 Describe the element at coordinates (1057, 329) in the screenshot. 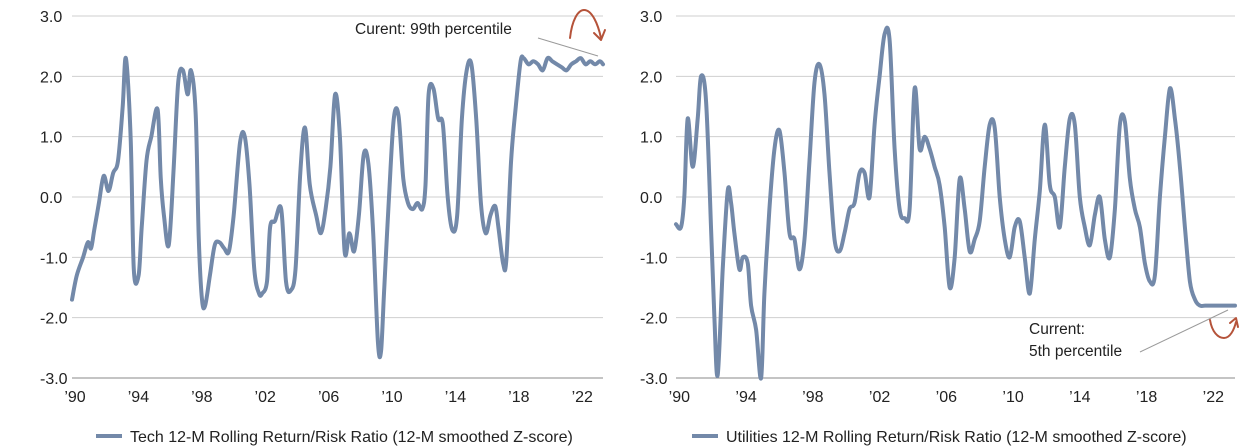

I see `annotation-text: Current:` at that location.